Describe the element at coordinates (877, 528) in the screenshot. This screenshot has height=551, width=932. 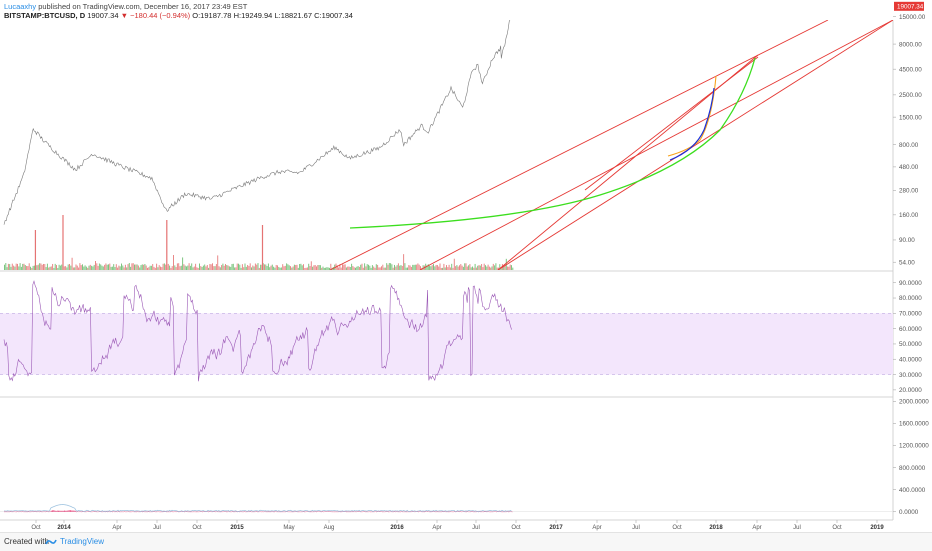
I see `time-tick-label: 2019` at that location.